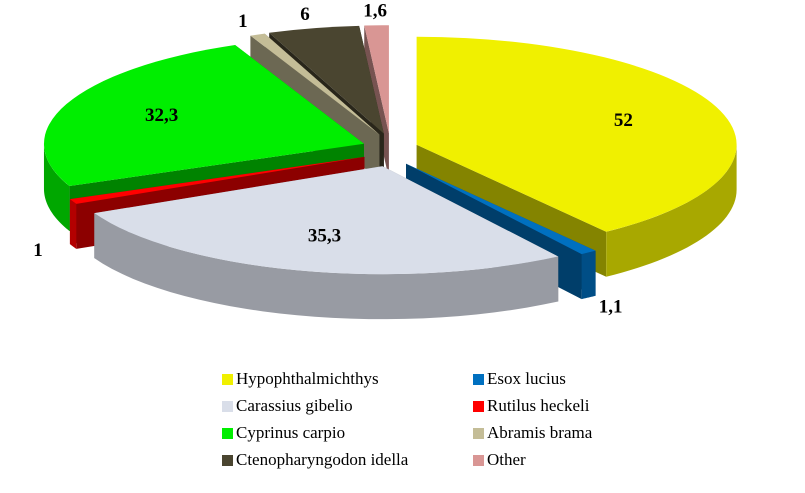 This screenshot has width=805, height=493. I want to click on legend-label: Hypophthalmichthys, so click(307, 378).